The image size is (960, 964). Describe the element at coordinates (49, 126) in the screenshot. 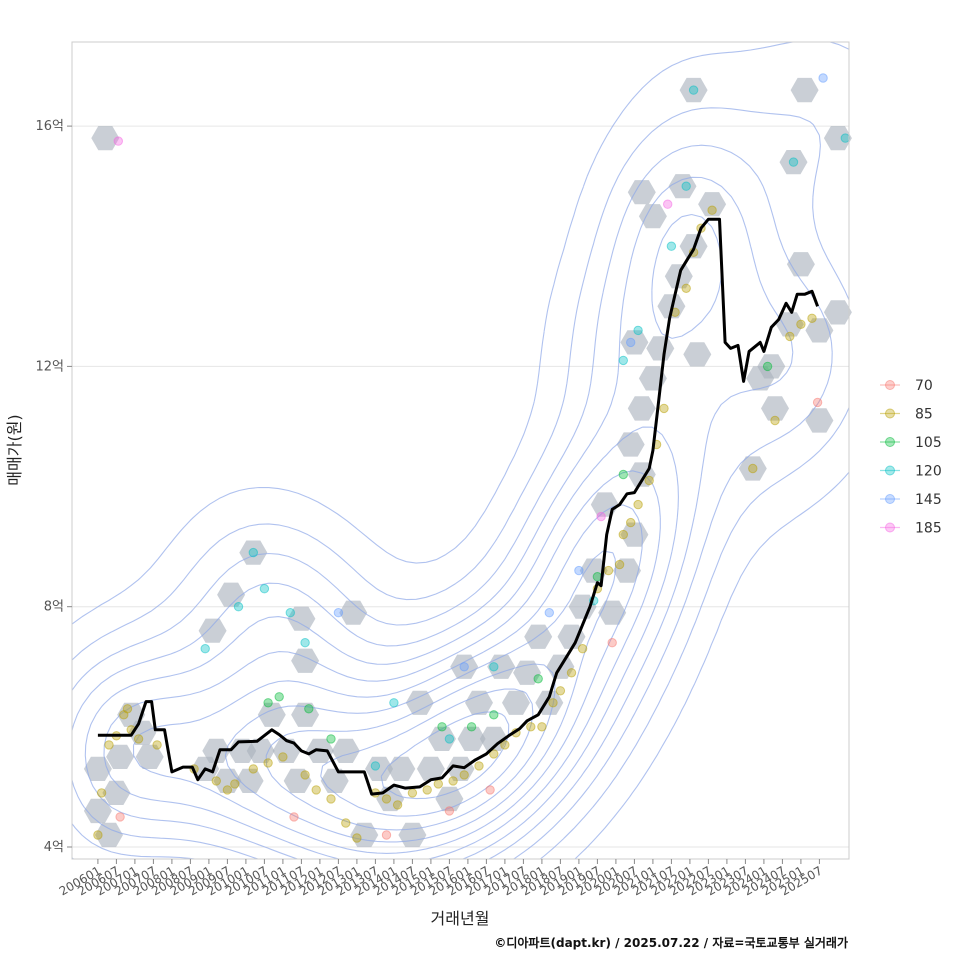

I see `y-tick-label: 16억` at that location.